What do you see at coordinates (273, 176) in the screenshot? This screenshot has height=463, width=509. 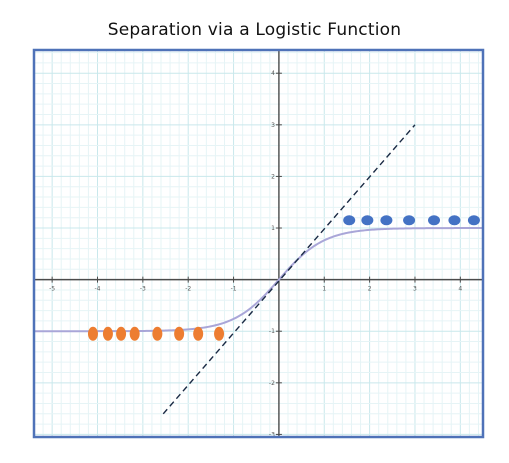 I see `y-tick-label: 2` at bounding box center [273, 176].